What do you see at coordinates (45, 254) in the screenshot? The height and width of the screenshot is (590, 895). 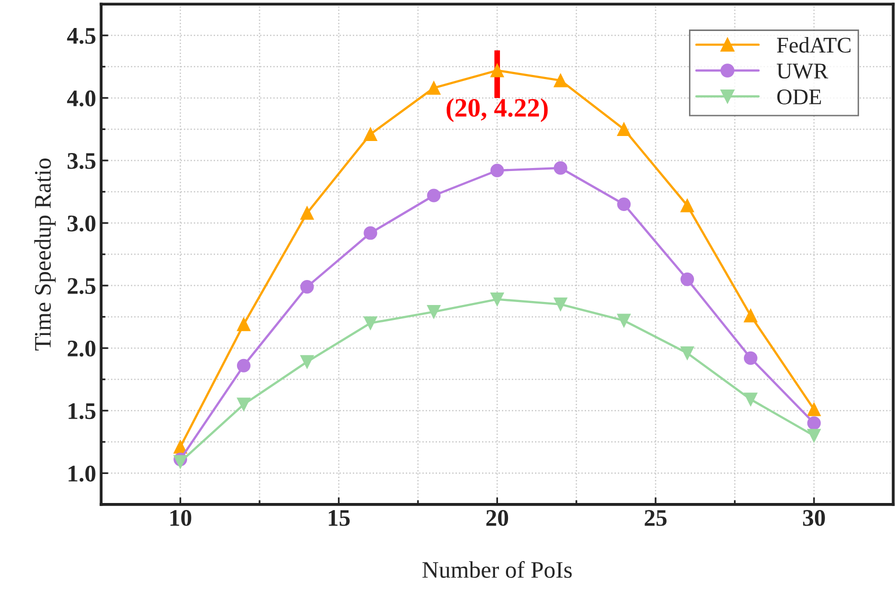 I see `y-axis-title: Time Speedup Ratio` at bounding box center [45, 254].